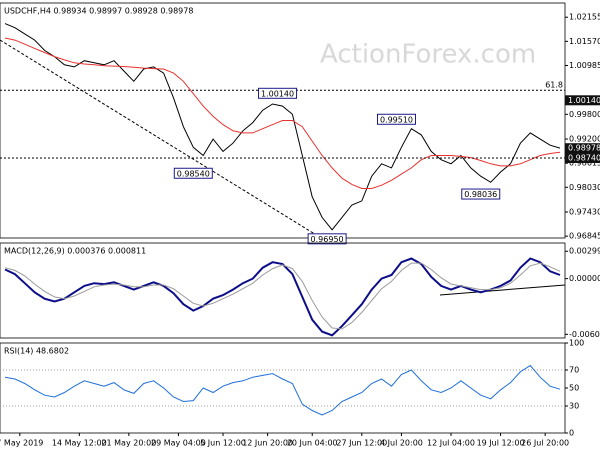  I want to click on y-tick-label: 100, so click(576, 343).